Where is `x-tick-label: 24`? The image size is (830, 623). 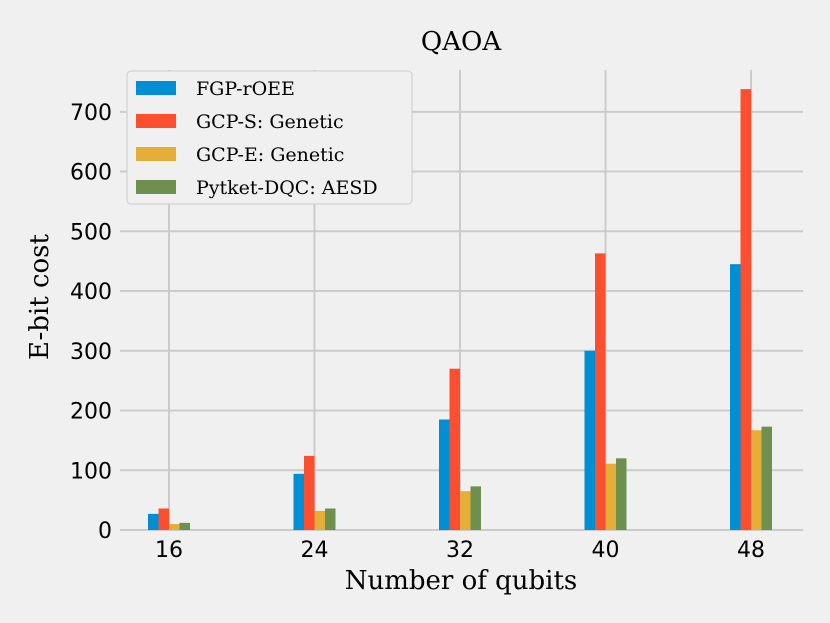
x-tick-label: 24 is located at coordinates (315, 550).